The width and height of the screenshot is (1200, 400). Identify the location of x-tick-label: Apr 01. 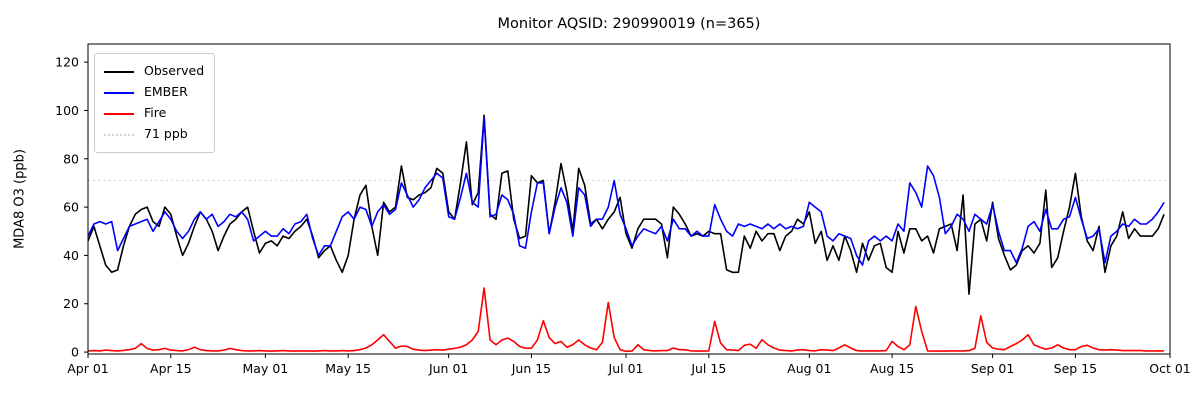
(88, 368).